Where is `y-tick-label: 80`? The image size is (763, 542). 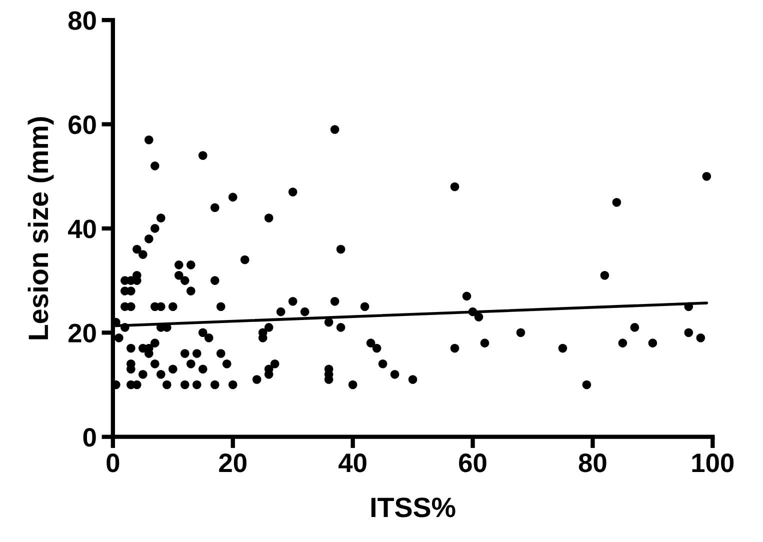
y-tick-label: 80 is located at coordinates (82, 20).